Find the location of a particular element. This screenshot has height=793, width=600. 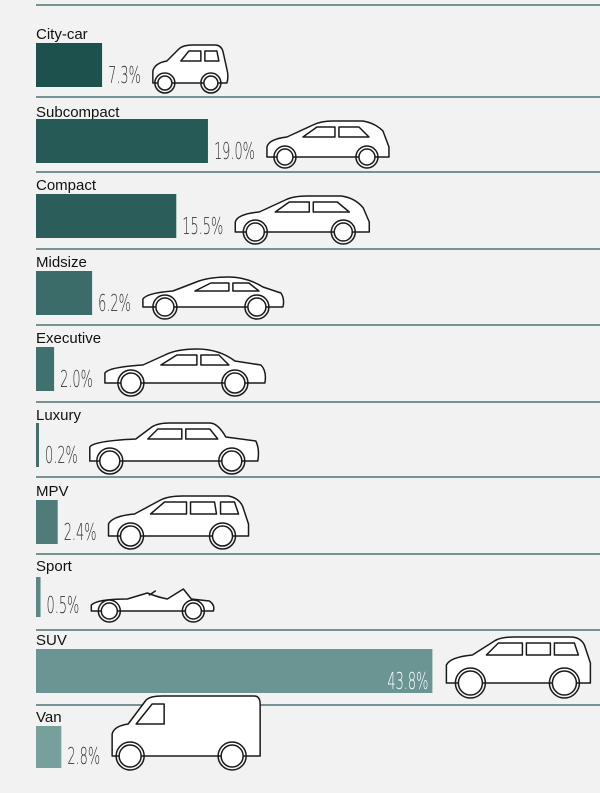

category-label: Executive is located at coordinates (68, 338).